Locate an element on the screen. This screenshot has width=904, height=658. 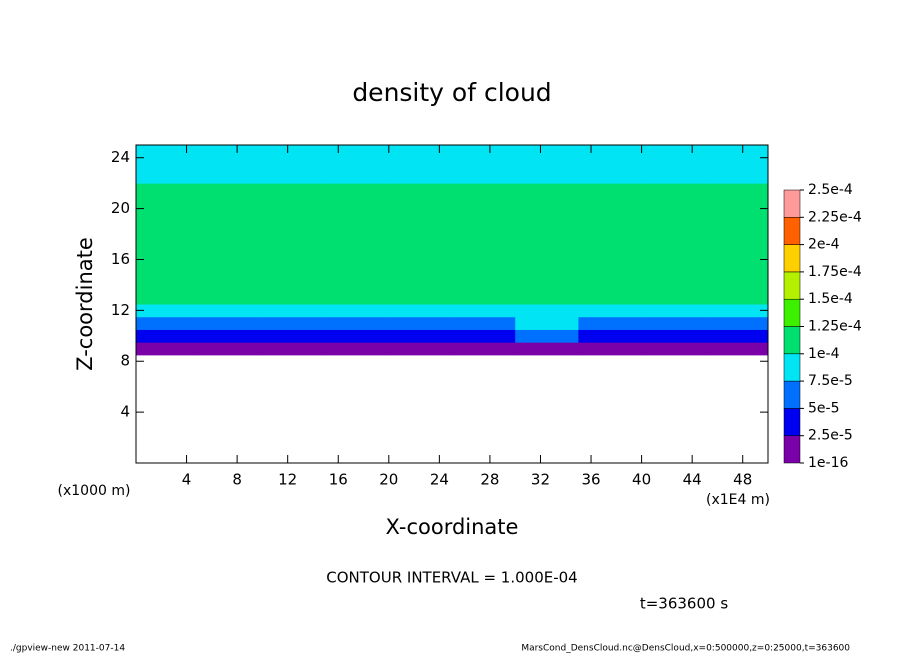
y-axis-label: Z-coordinate is located at coordinates (85, 304).